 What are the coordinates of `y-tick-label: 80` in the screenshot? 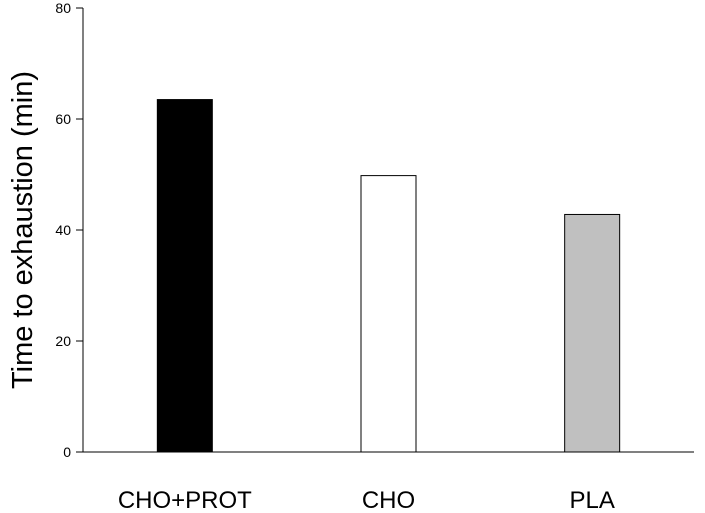 It's located at (63, 8).